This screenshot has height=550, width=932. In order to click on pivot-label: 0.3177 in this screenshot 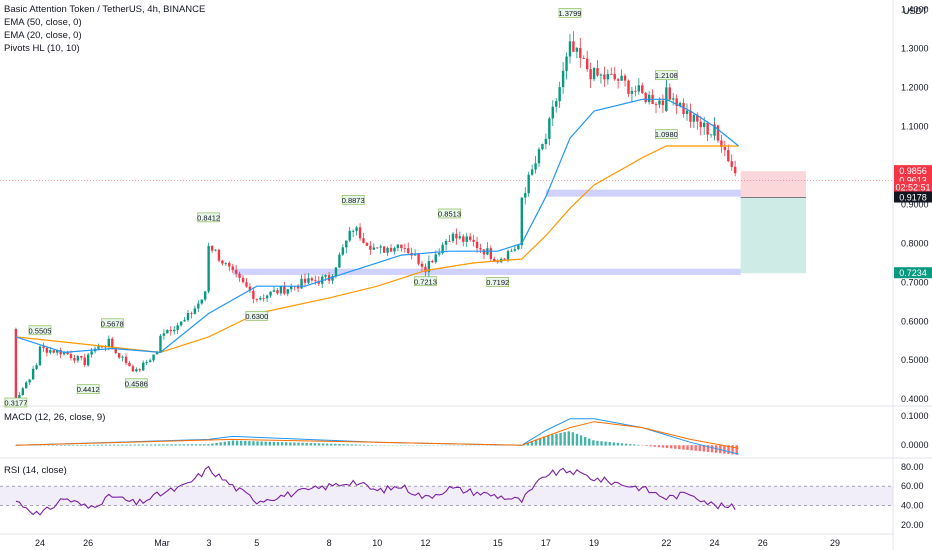, I will do `click(15, 403)`.